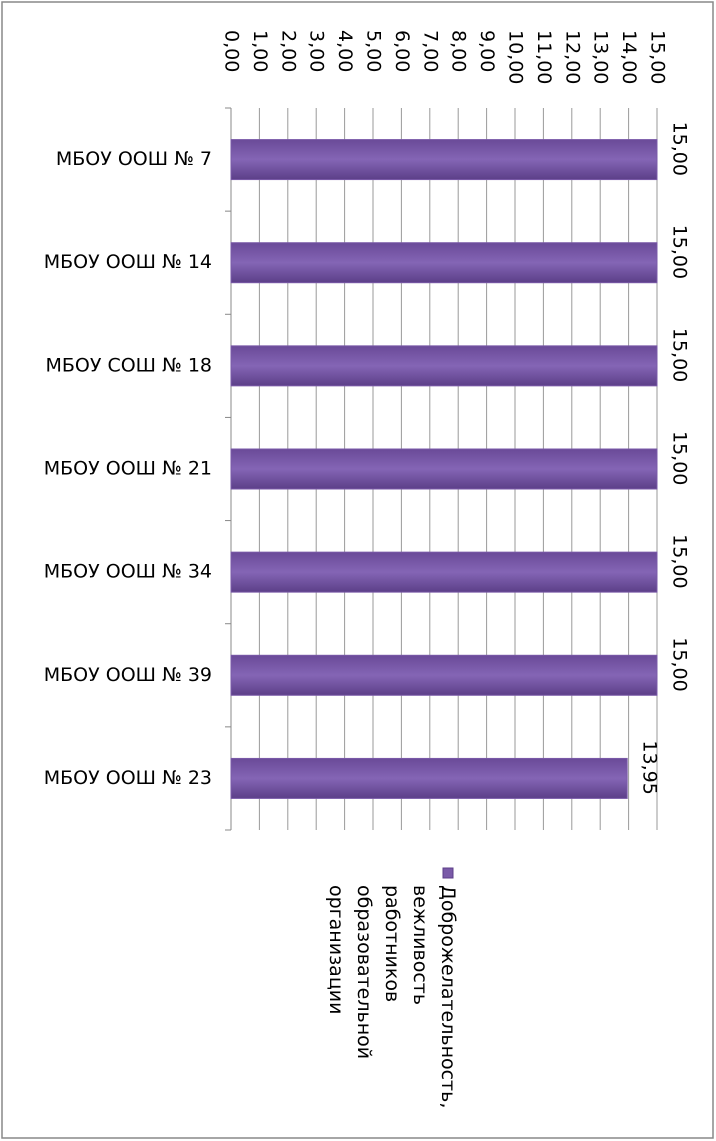  I want to click on y-tick-label: МБОУ ООШ № 7, so click(134, 159).